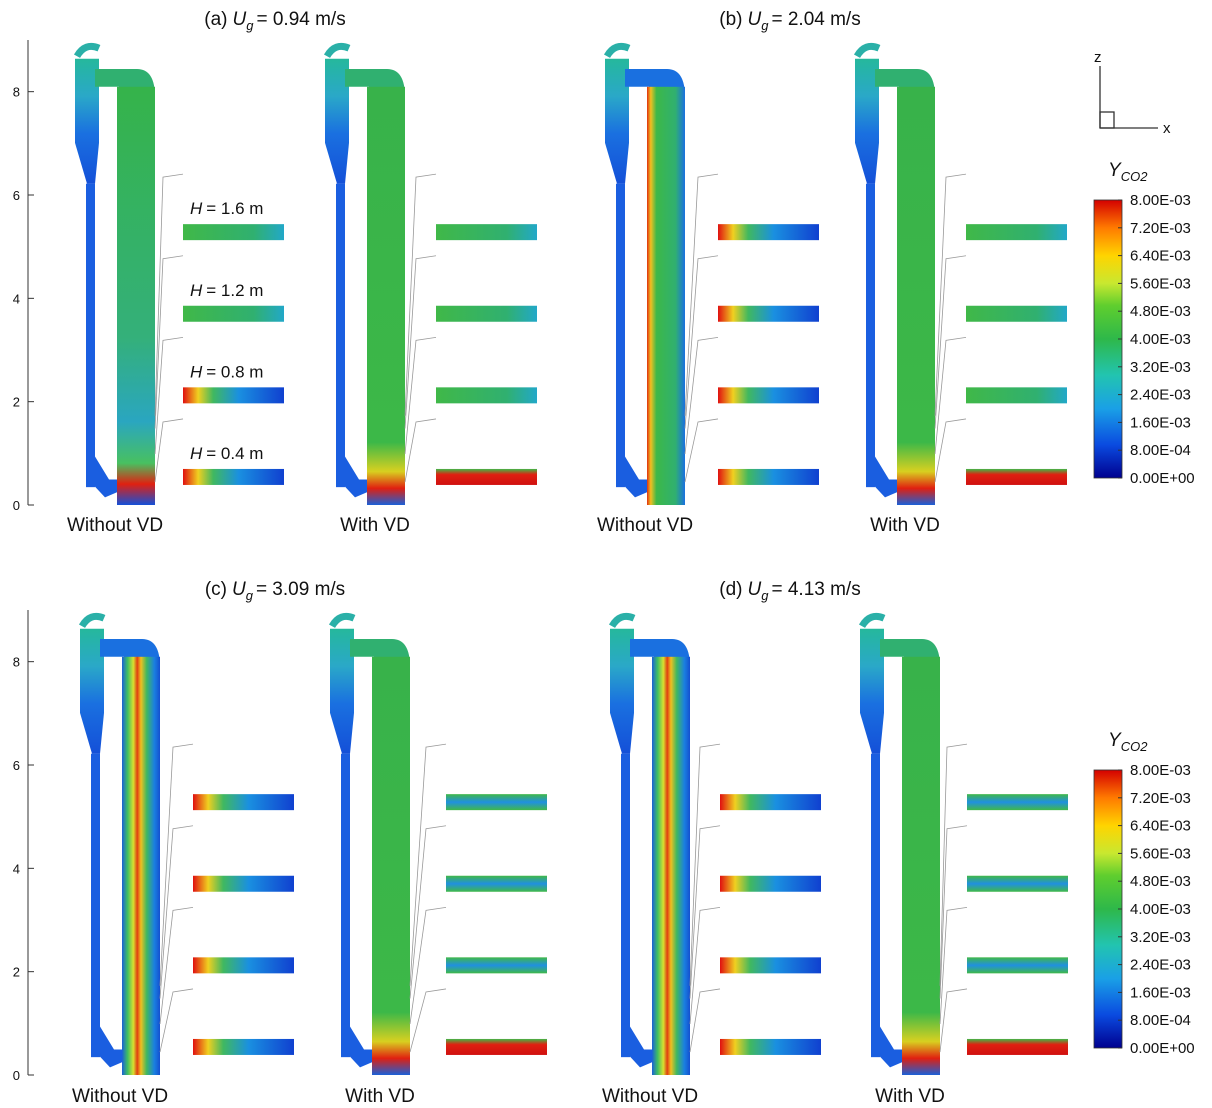 The width and height of the screenshot is (1212, 1108). What do you see at coordinates (215, 19) in the screenshot?
I see `panel-label: (a)` at bounding box center [215, 19].